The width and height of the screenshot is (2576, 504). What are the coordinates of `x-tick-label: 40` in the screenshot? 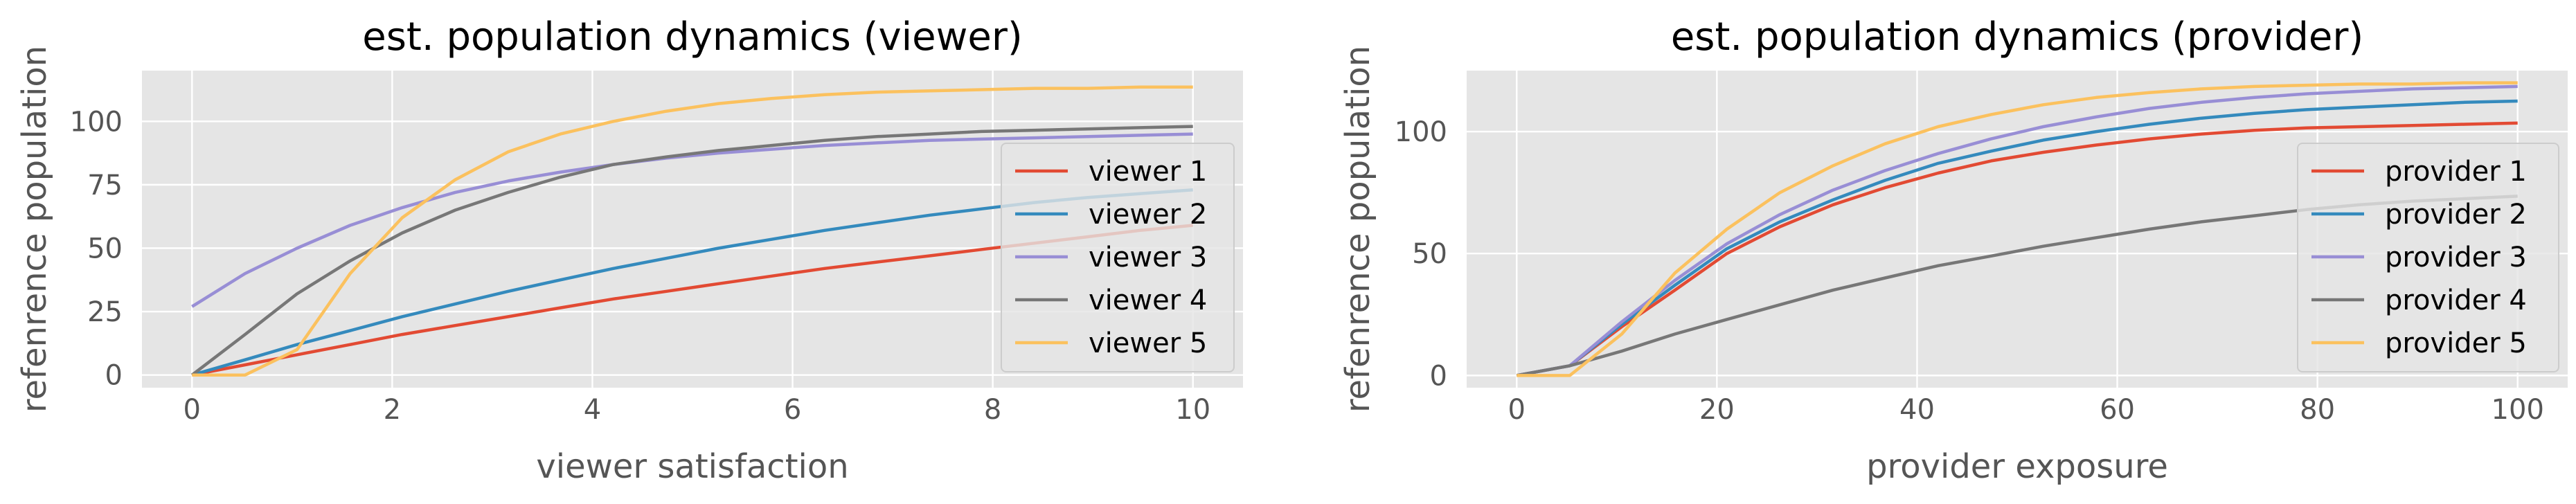 It's located at (1917, 410).